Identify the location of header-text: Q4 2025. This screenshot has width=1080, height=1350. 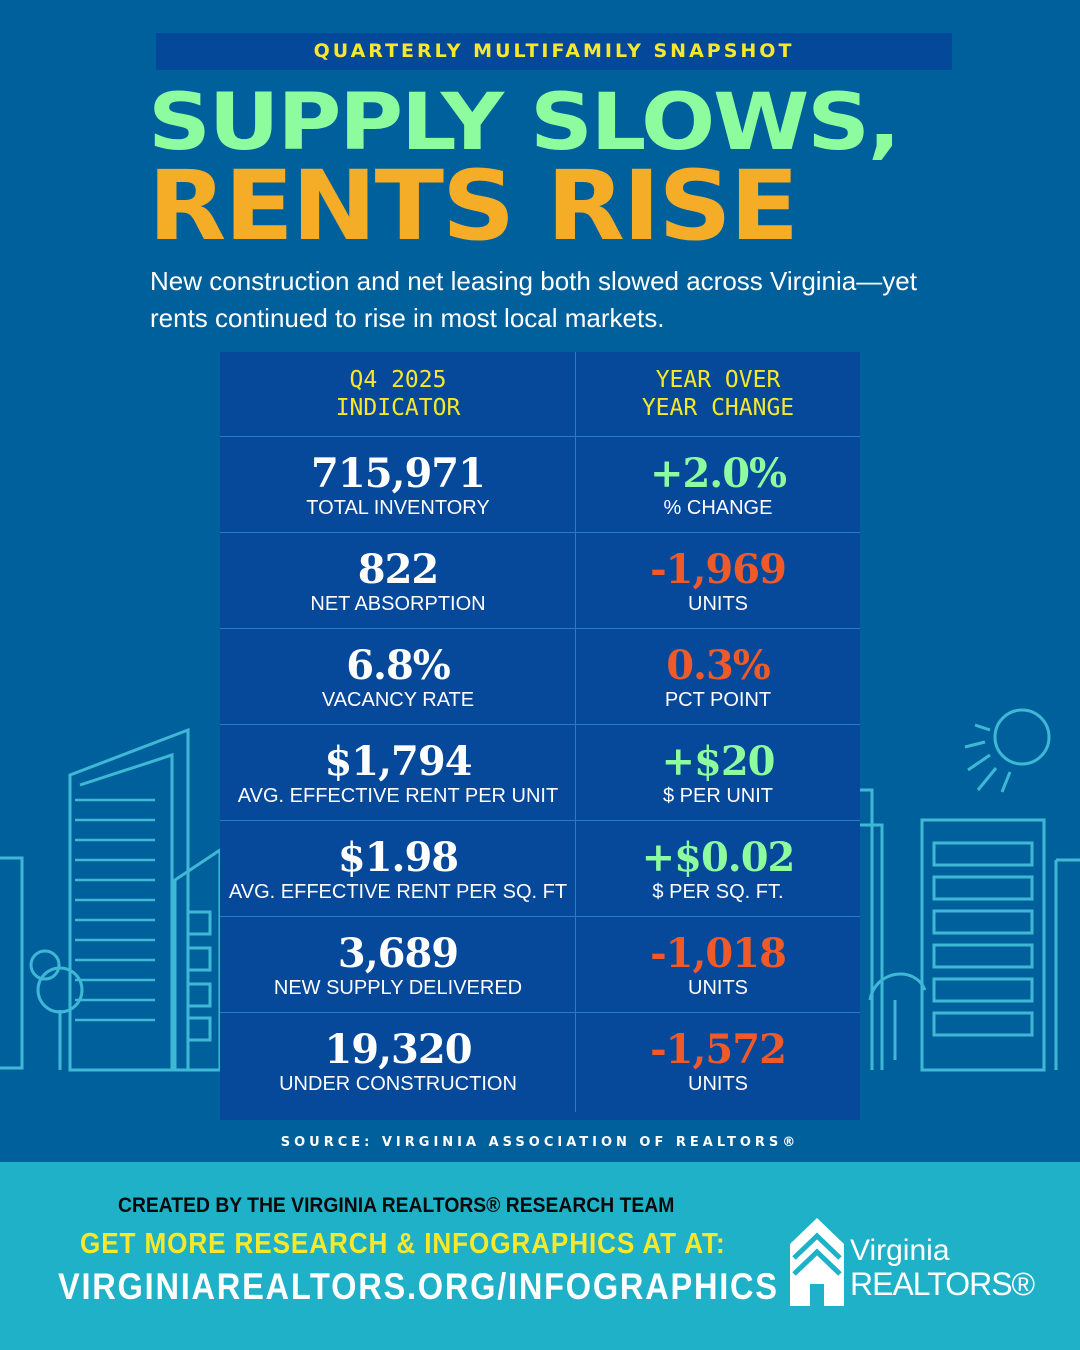
(398, 380).